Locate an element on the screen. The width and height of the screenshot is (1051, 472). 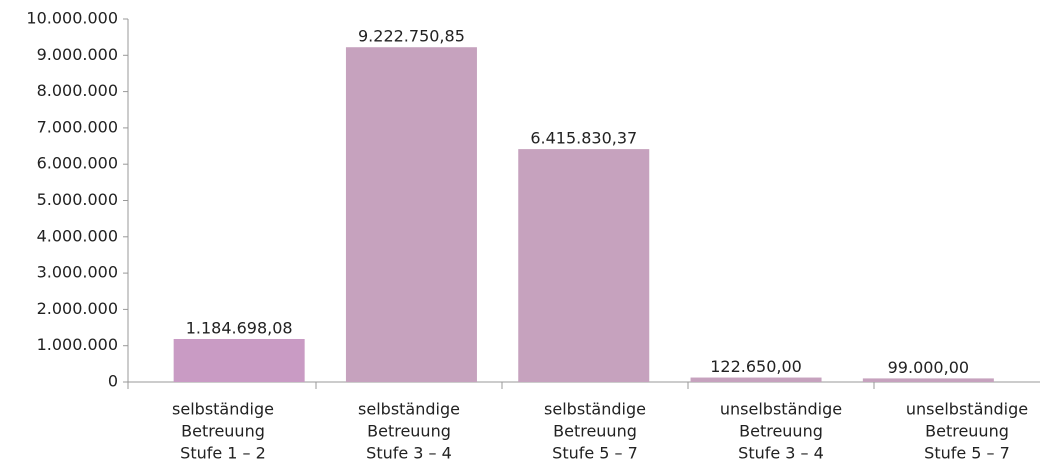
y-tick-label: 2.000.000 is located at coordinates (77, 308).